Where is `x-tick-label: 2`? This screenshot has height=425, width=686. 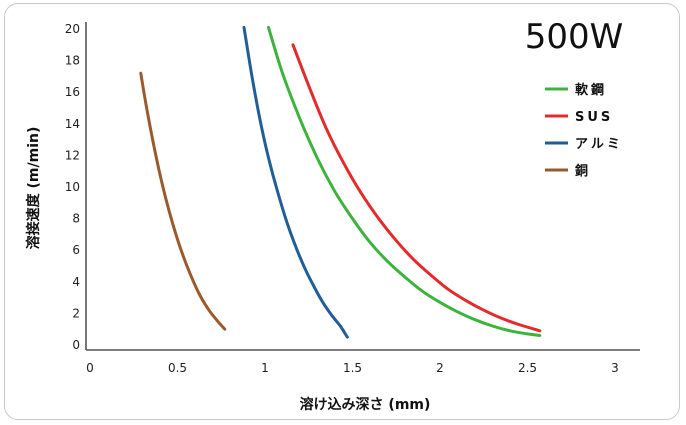 x-tick-label: 2 is located at coordinates (440, 368).